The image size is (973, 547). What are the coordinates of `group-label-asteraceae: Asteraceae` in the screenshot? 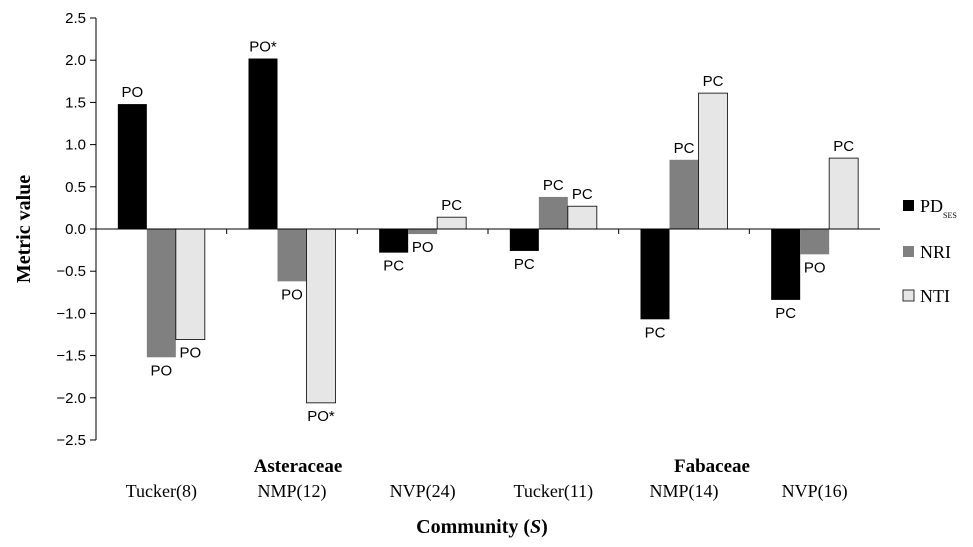 It's located at (298, 466).